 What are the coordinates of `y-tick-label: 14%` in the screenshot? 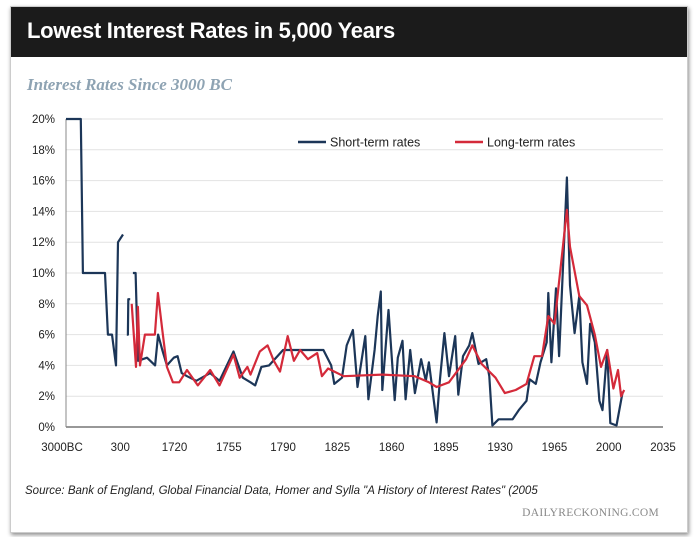 It's located at (43, 212).